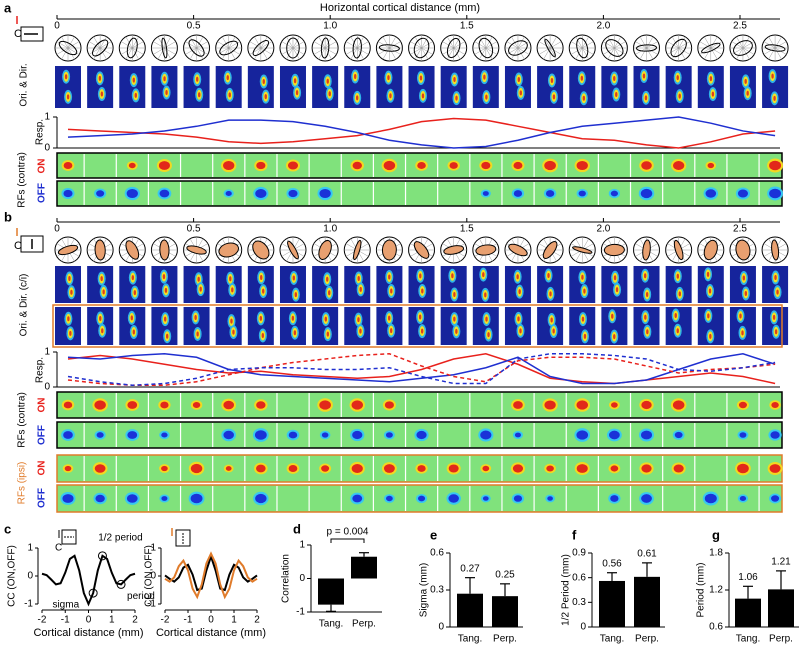  I want to click on icon-label: C, so click(58, 548).